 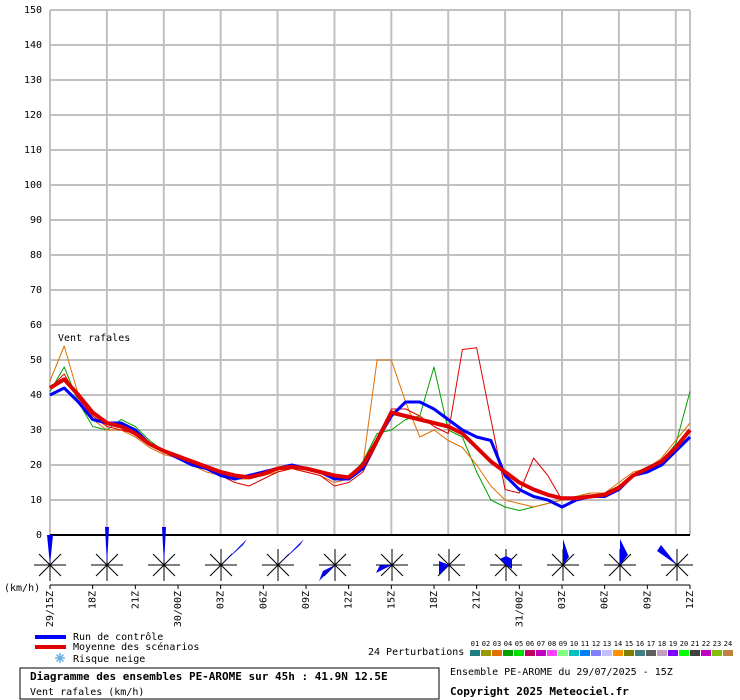 What do you see at coordinates (539, 691) in the screenshot?
I see `copyright: Copyright 2025 Meteociel.fr` at bounding box center [539, 691].